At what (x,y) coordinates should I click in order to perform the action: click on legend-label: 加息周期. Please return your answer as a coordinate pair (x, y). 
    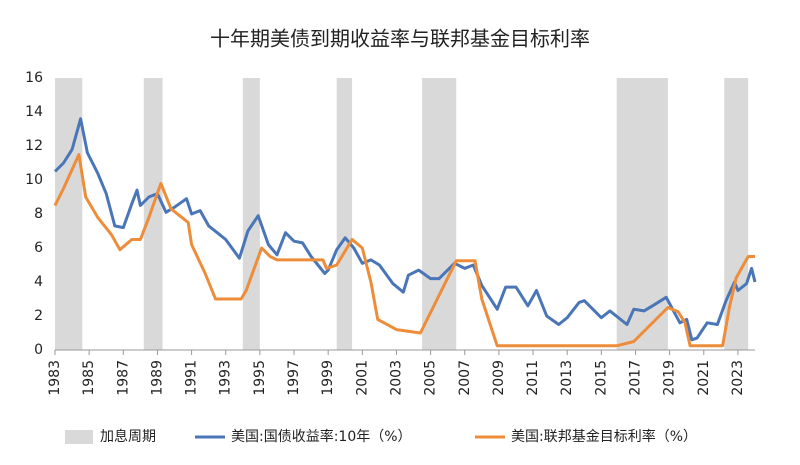
    Looking at the image, I should click on (128, 436).